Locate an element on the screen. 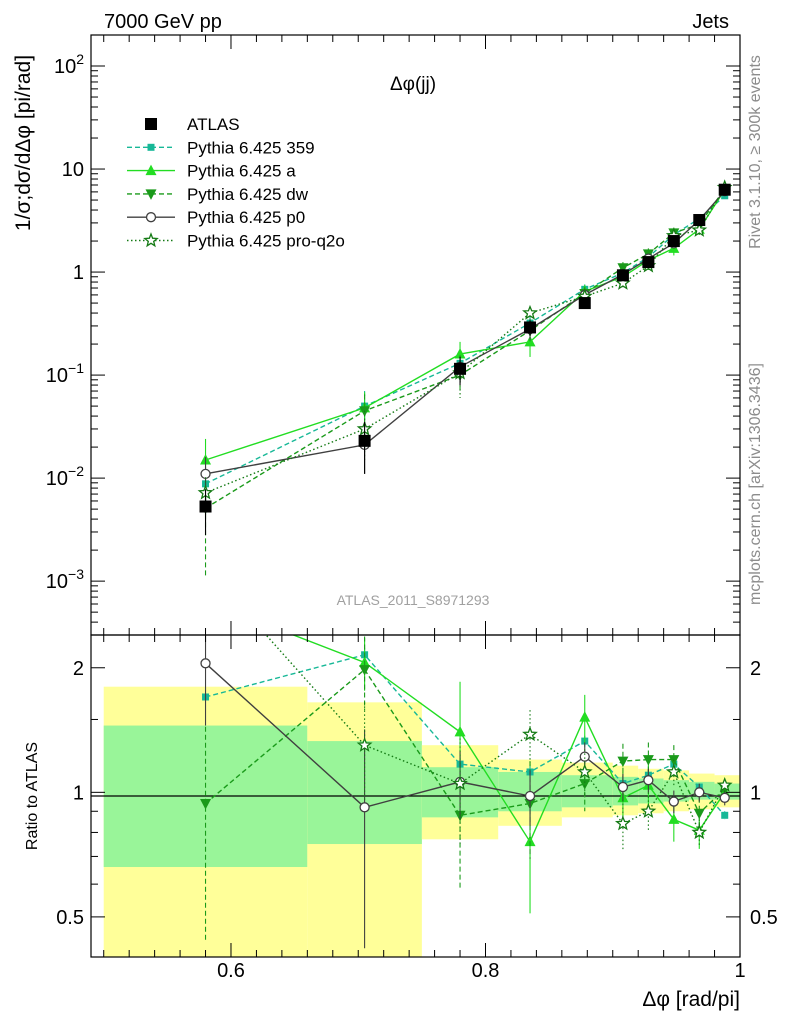 The height and width of the screenshot is (1024, 786). y-tick-label-1: 10⁻² is located at coordinates (65, 476).